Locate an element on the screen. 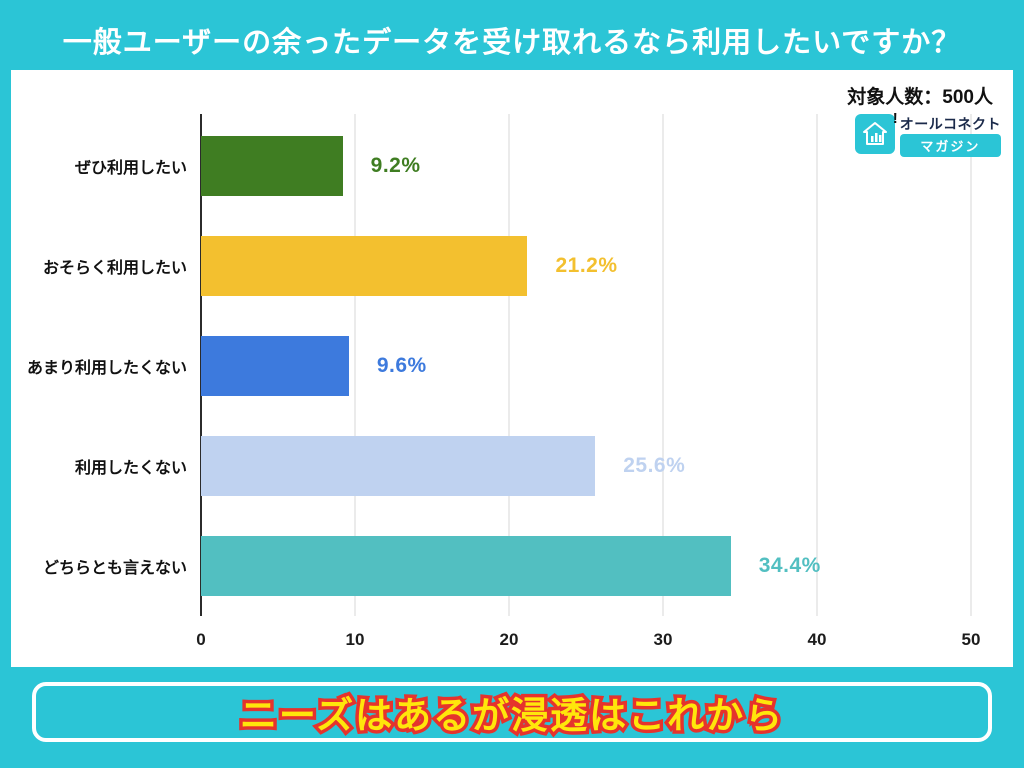 This screenshot has width=1024, height=768. bar-track: 34.4% is located at coordinates (586, 566).